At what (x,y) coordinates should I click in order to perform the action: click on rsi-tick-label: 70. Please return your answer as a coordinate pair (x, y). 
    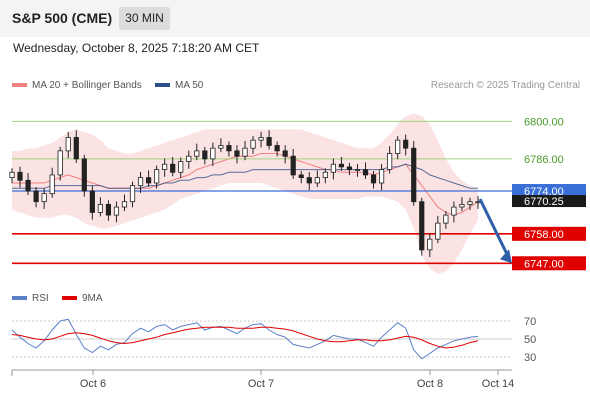
    Looking at the image, I should click on (530, 322).